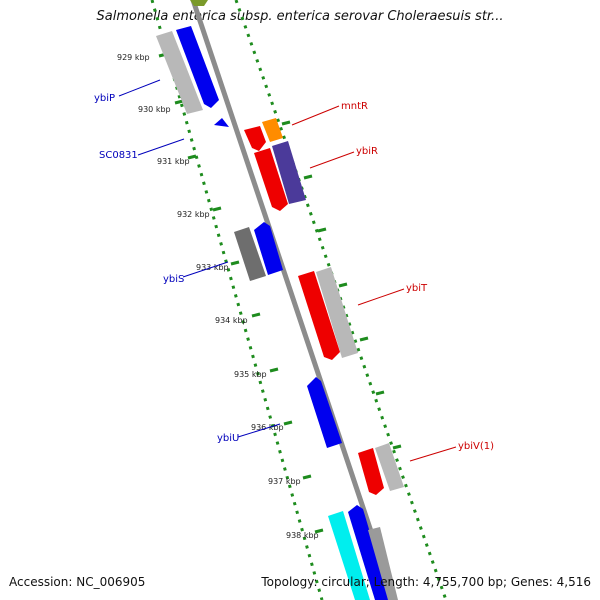 The width and height of the screenshot is (600, 600). What do you see at coordinates (193, 214) in the screenshot?
I see `kbp-label: 932 kbp` at bounding box center [193, 214].